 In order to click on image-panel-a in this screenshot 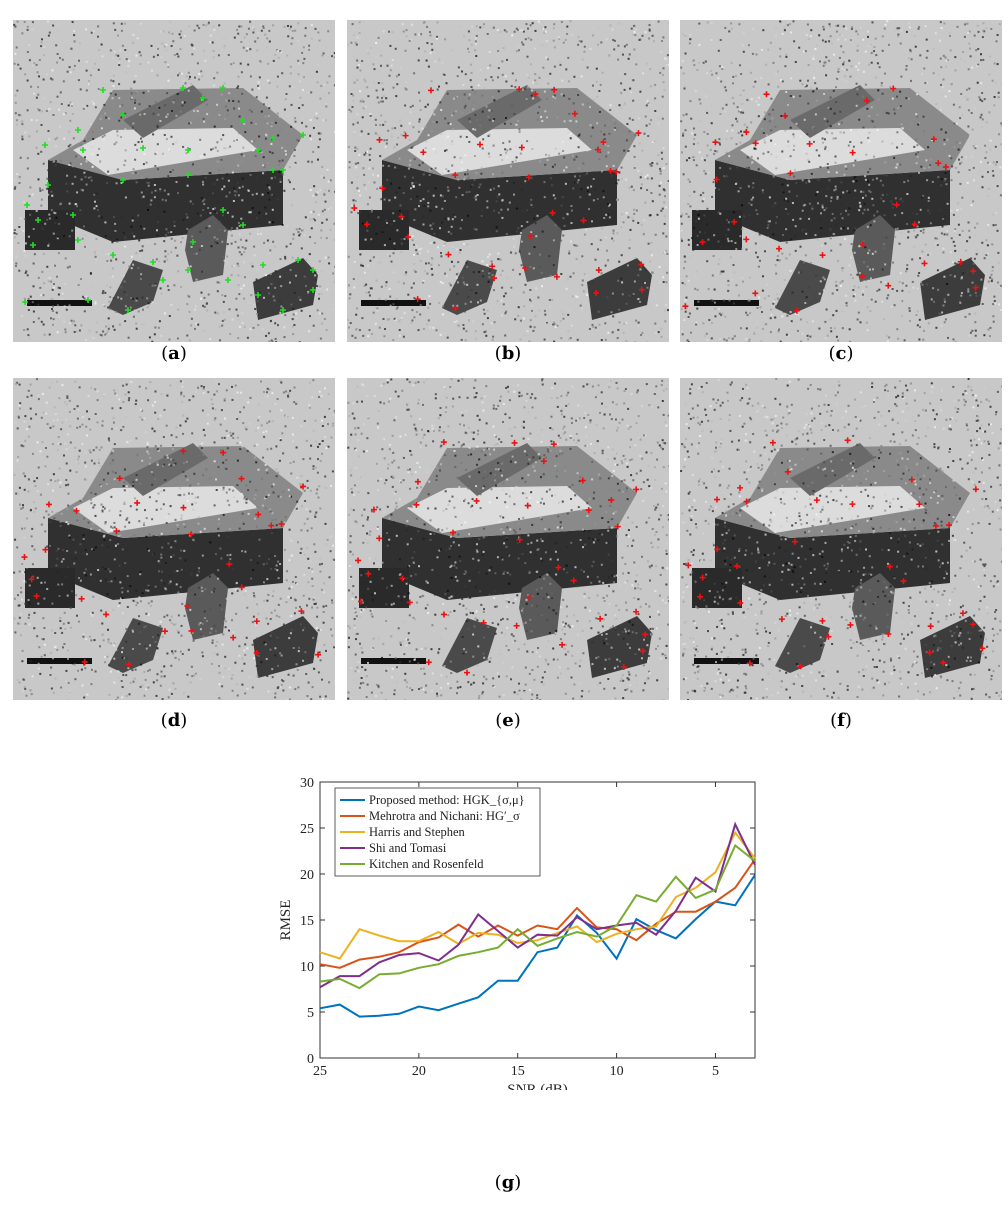, I will do `click(174, 181)`.